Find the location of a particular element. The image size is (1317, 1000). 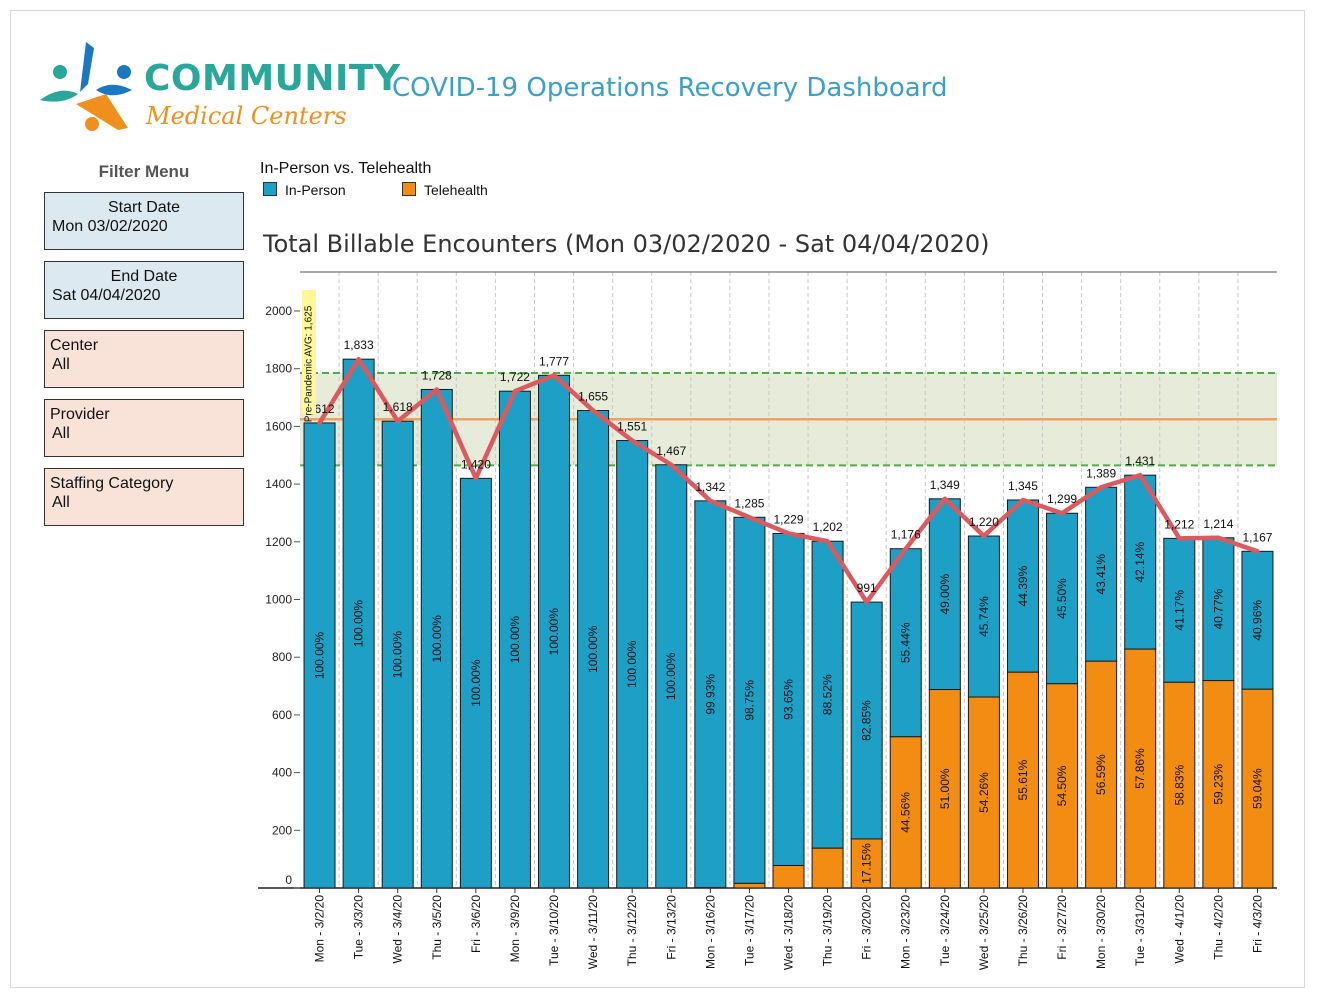

telehealth-pct-label: 44.56% is located at coordinates (906, 812).